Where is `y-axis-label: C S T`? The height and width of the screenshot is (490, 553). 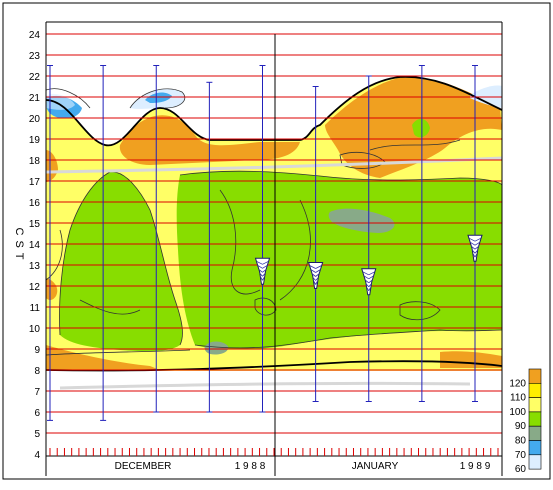 y-axis-label: C S T is located at coordinates (19, 244).